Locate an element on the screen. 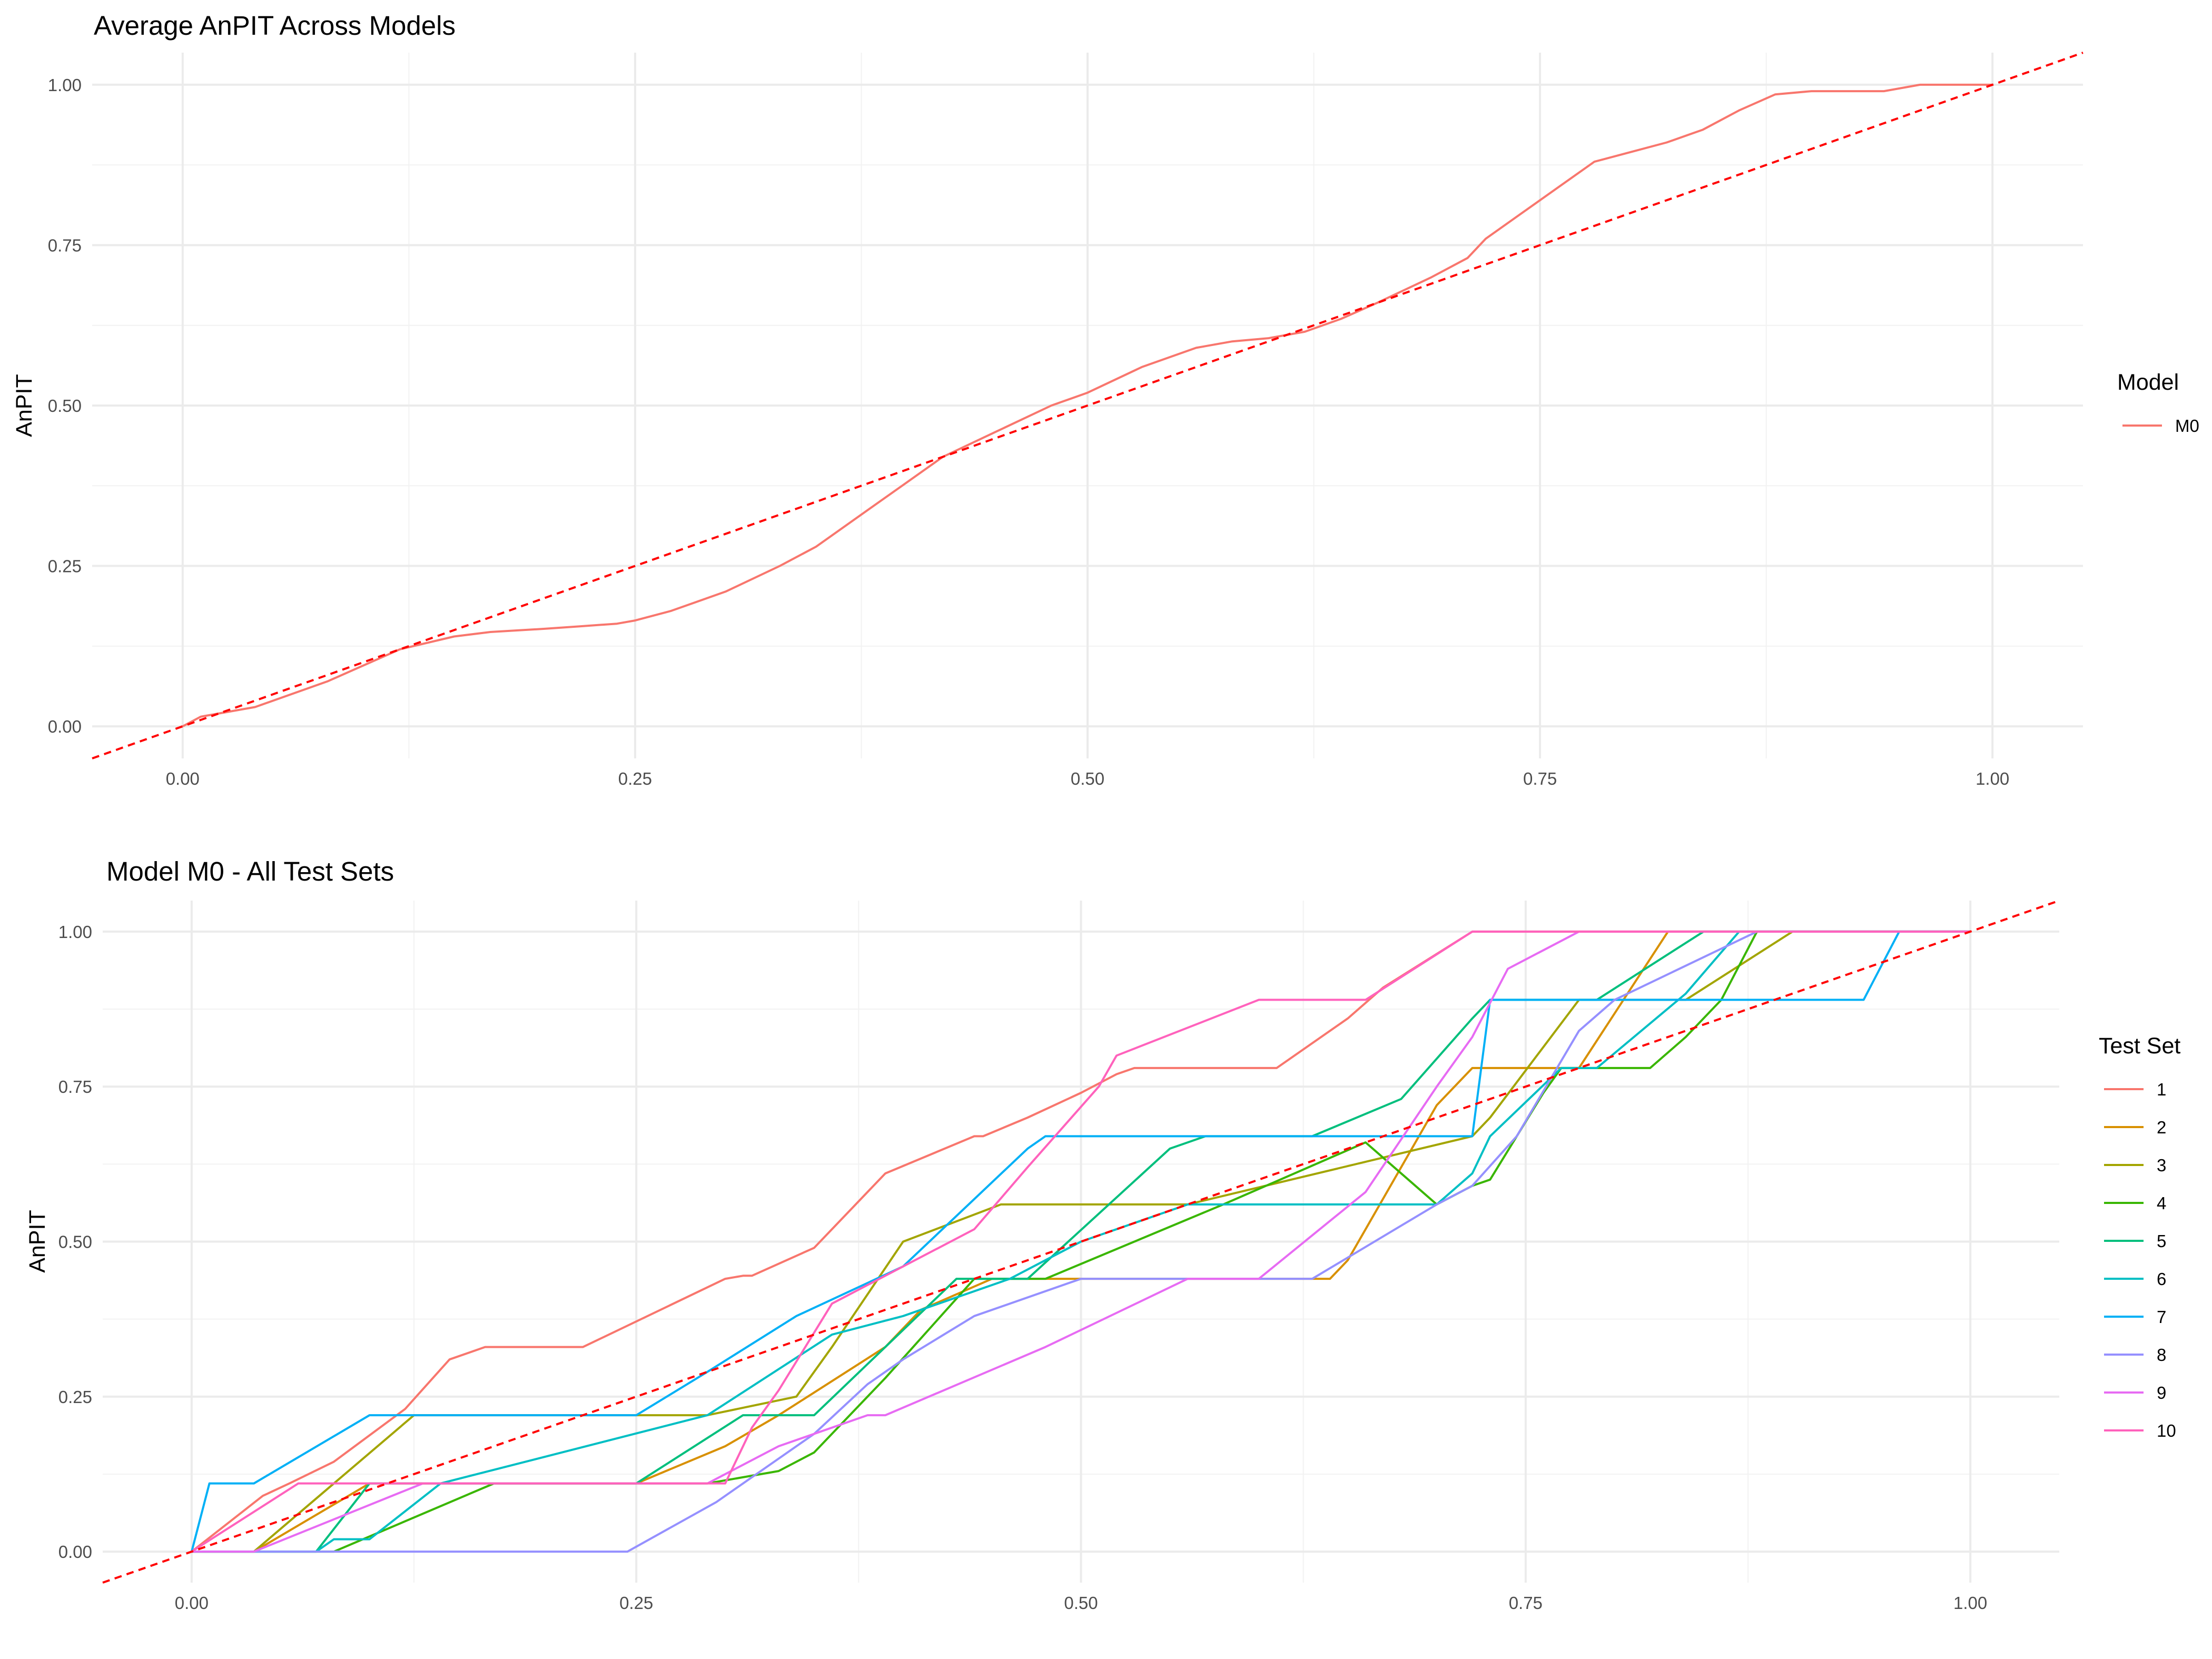 This screenshot has height=1659, width=2212. legend-label: 7 is located at coordinates (2161, 1317).